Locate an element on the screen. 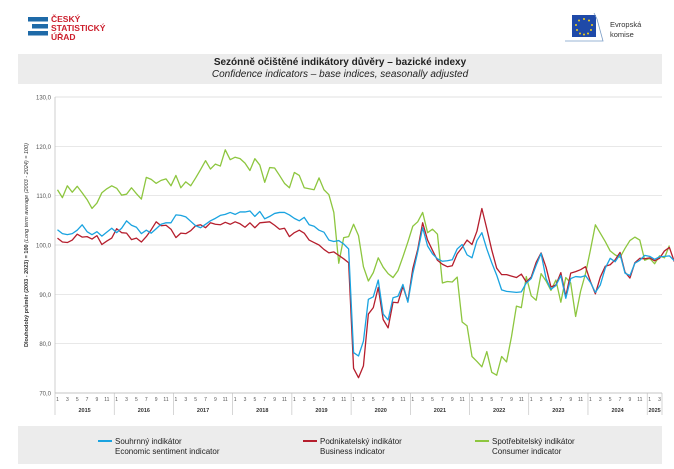 The width and height of the screenshot is (674, 469). y-tick-label: 80,0 is located at coordinates (45, 345).